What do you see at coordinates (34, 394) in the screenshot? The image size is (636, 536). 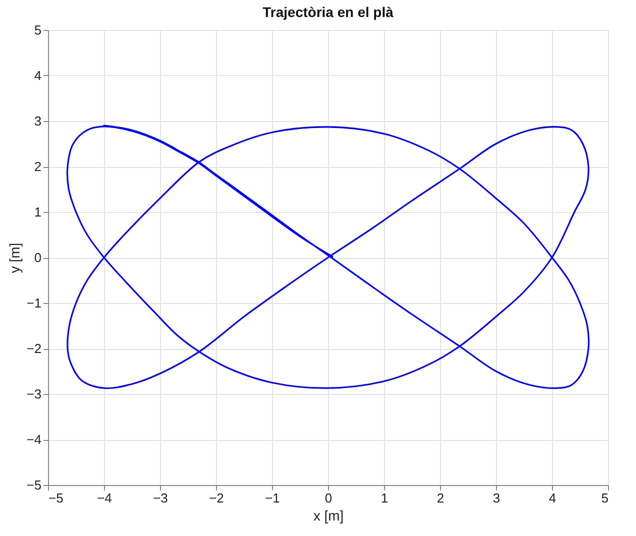 I see `y-tick-label: −3` at bounding box center [34, 394].